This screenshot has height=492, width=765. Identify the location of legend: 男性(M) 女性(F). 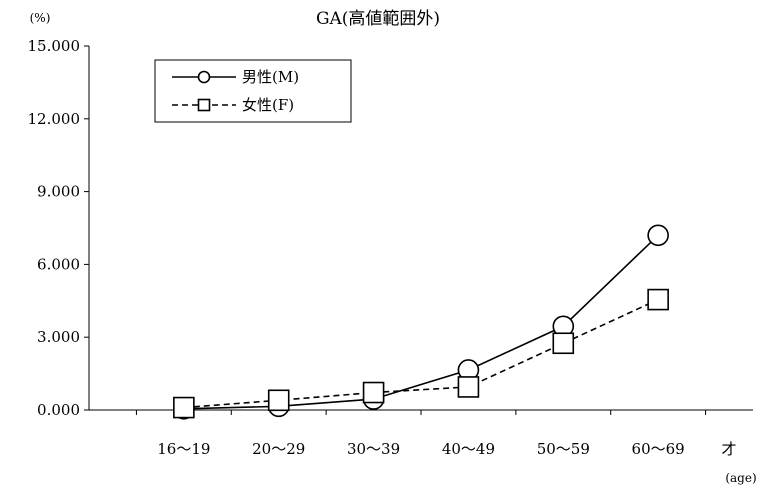
(253, 91).